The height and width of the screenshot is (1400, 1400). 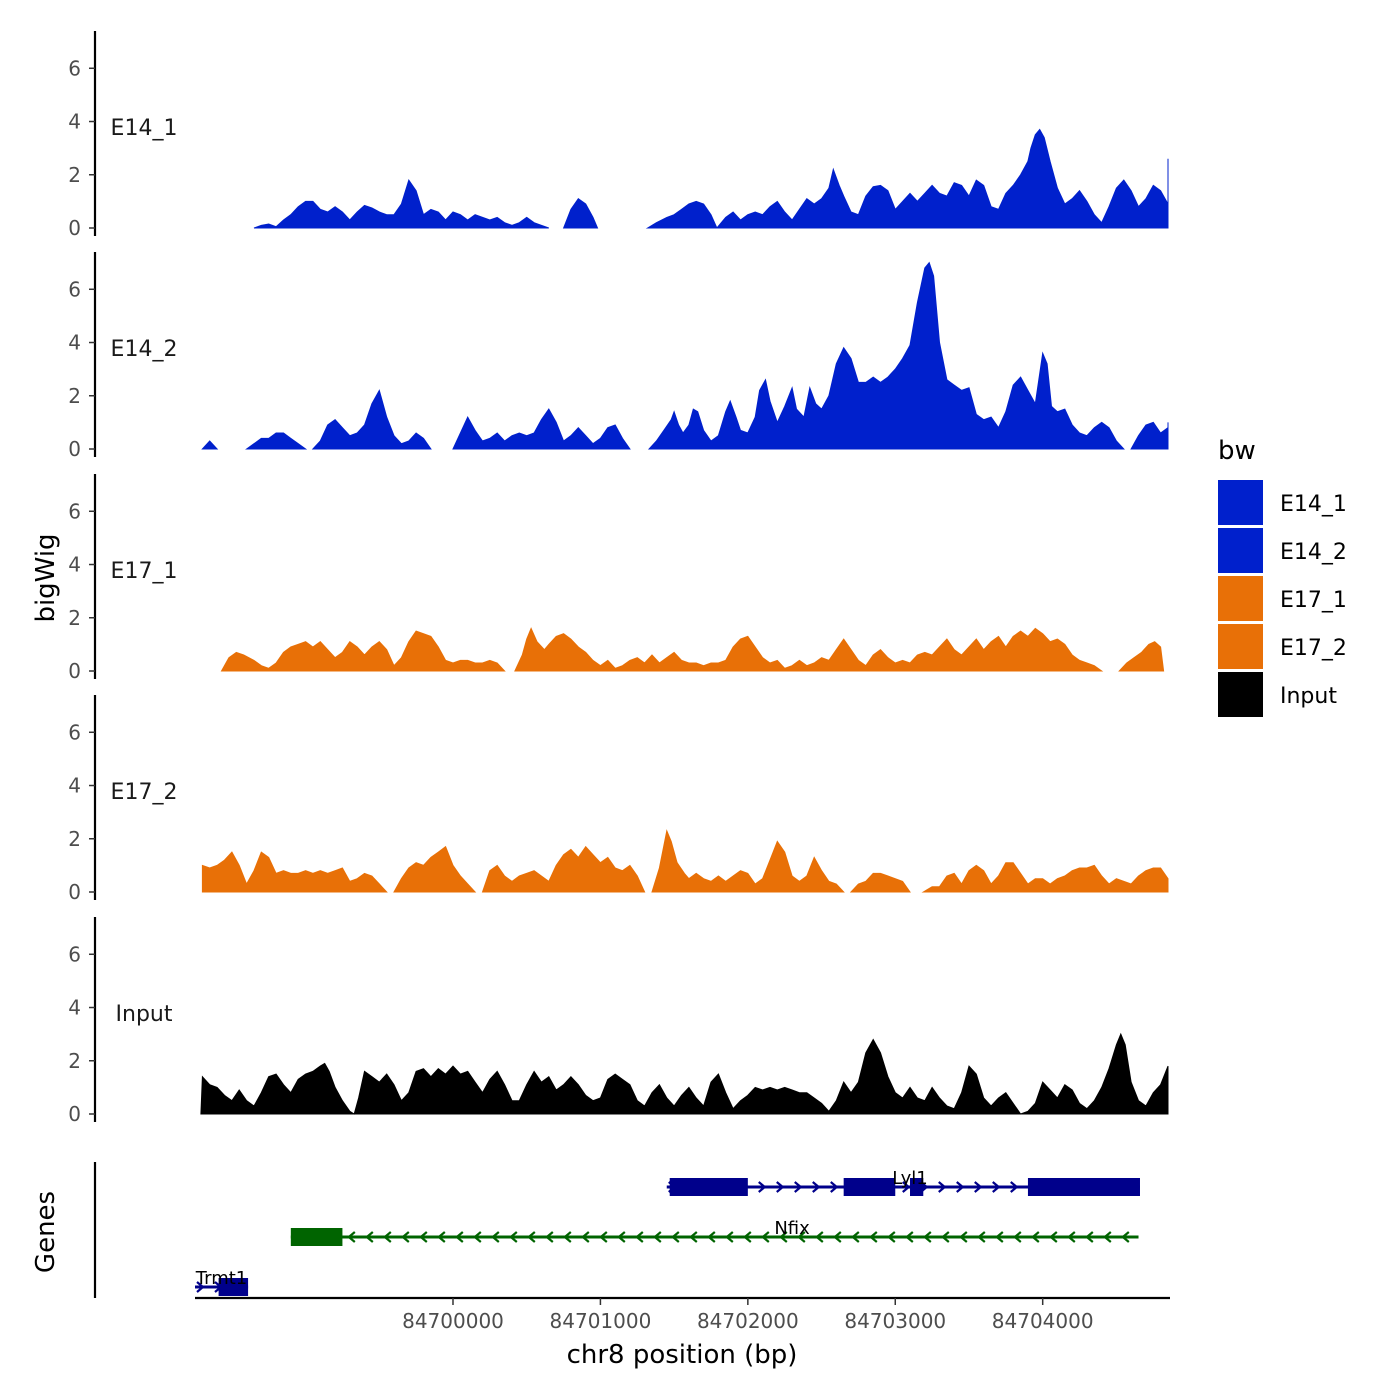 I want to click on legend-key-input, so click(x=1240, y=694).